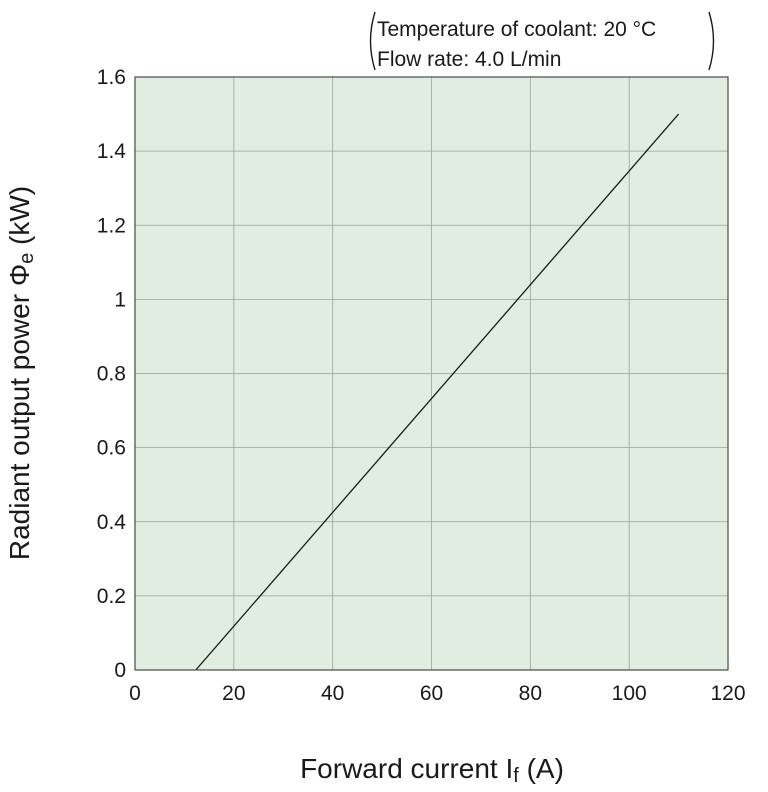  What do you see at coordinates (372, 41) in the screenshot?
I see `annotation-left-paren` at bounding box center [372, 41].